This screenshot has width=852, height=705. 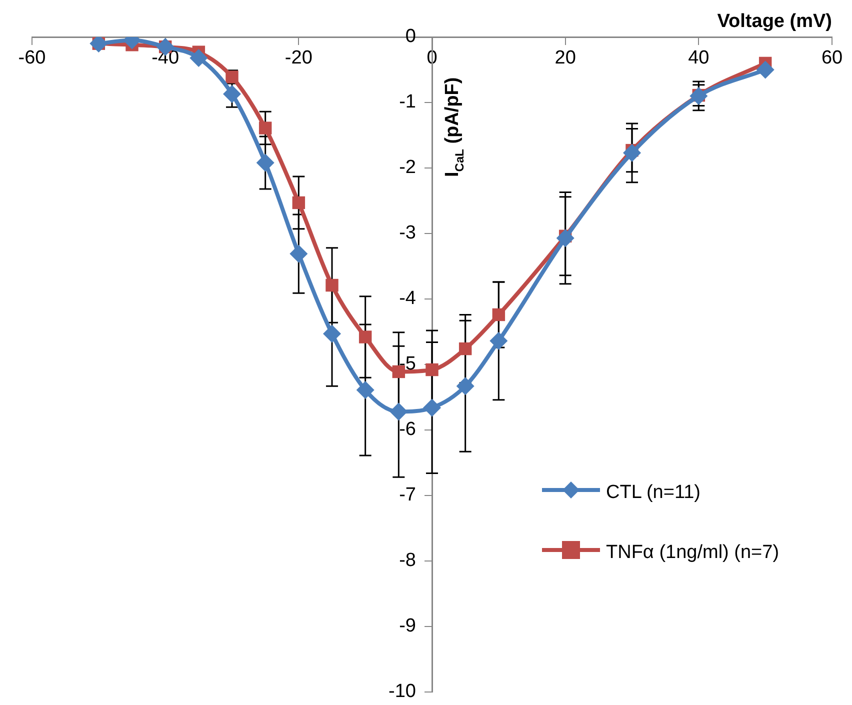 What do you see at coordinates (32, 58) in the screenshot?
I see `x-tick-label: -60` at bounding box center [32, 58].